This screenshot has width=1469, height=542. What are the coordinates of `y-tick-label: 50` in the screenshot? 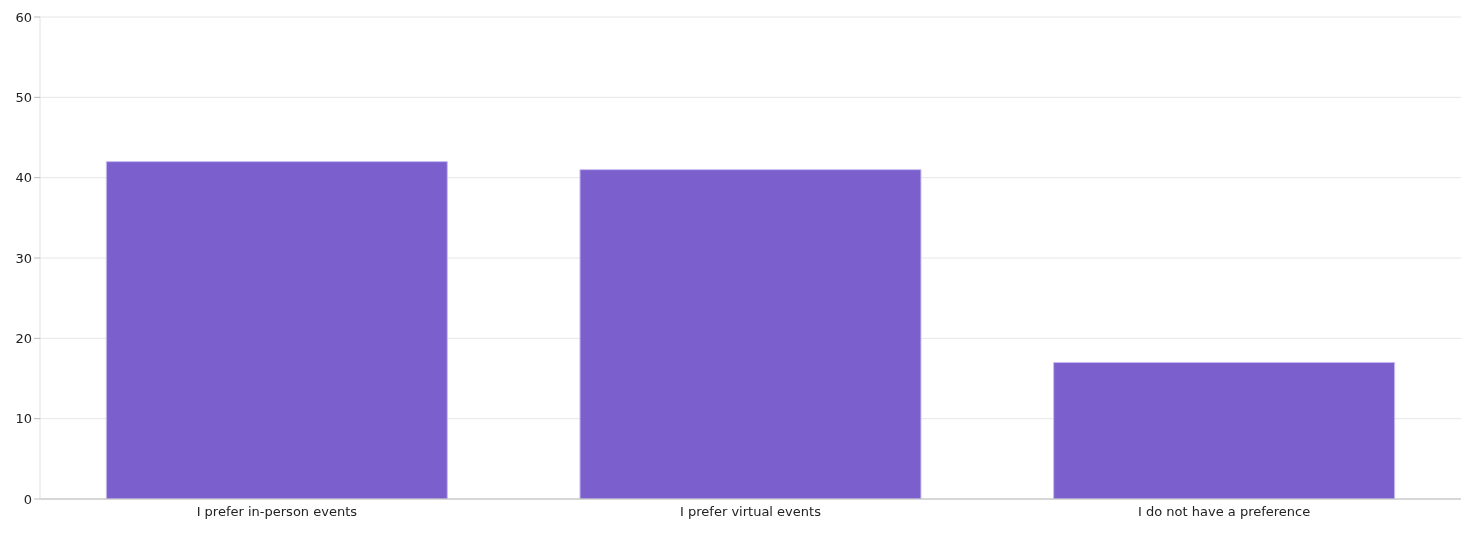 It's located at (23, 97).